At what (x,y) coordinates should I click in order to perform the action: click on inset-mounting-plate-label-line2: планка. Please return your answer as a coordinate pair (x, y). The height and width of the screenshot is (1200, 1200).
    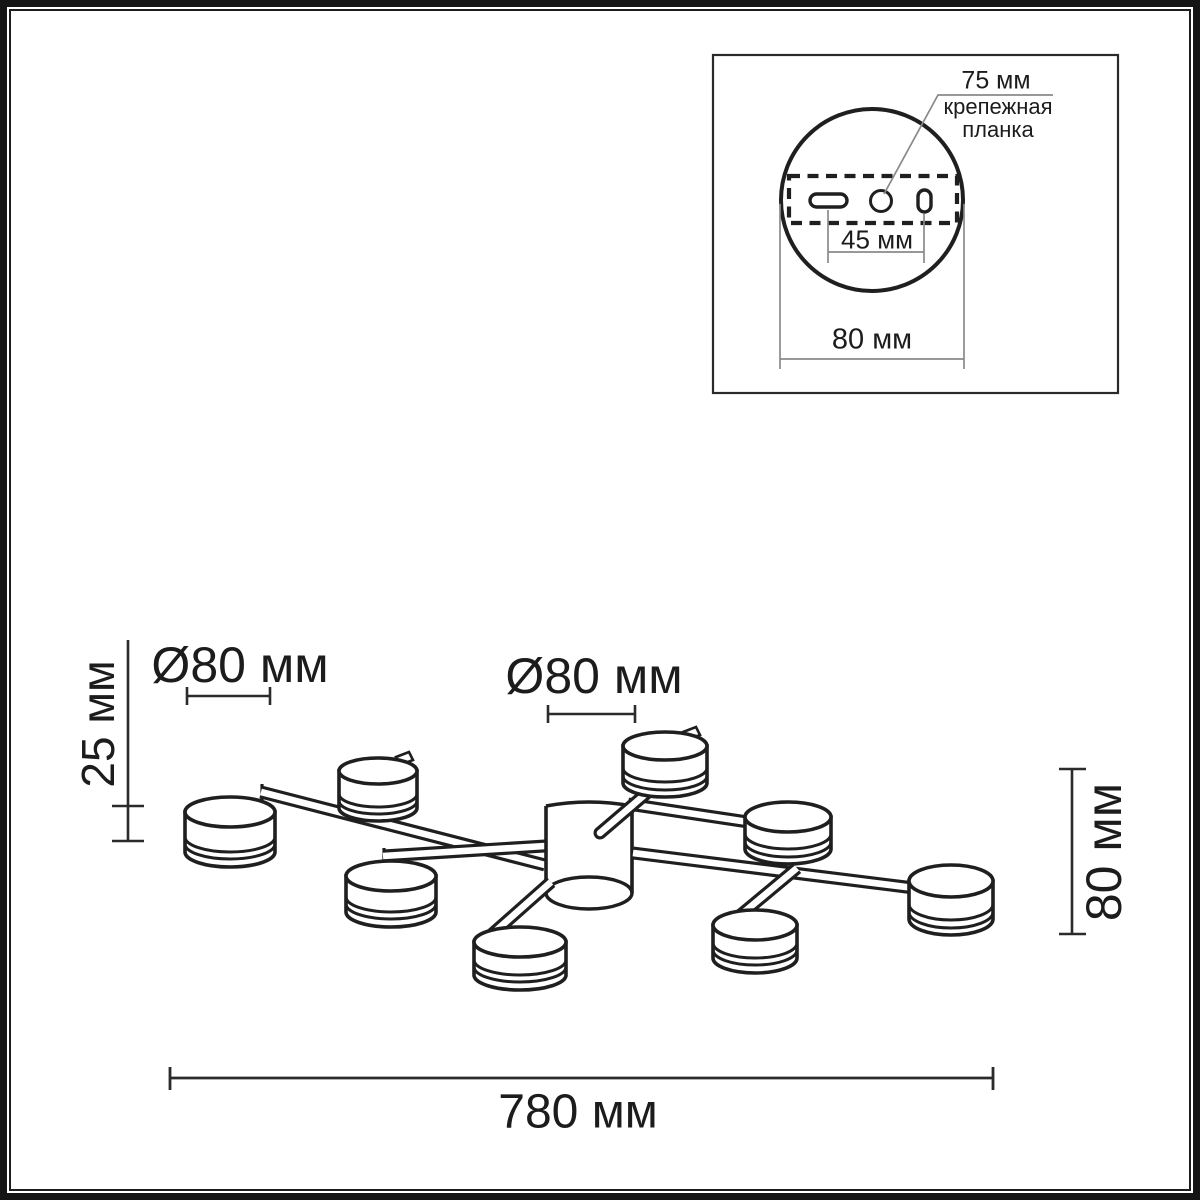
    Looking at the image, I should click on (998, 129).